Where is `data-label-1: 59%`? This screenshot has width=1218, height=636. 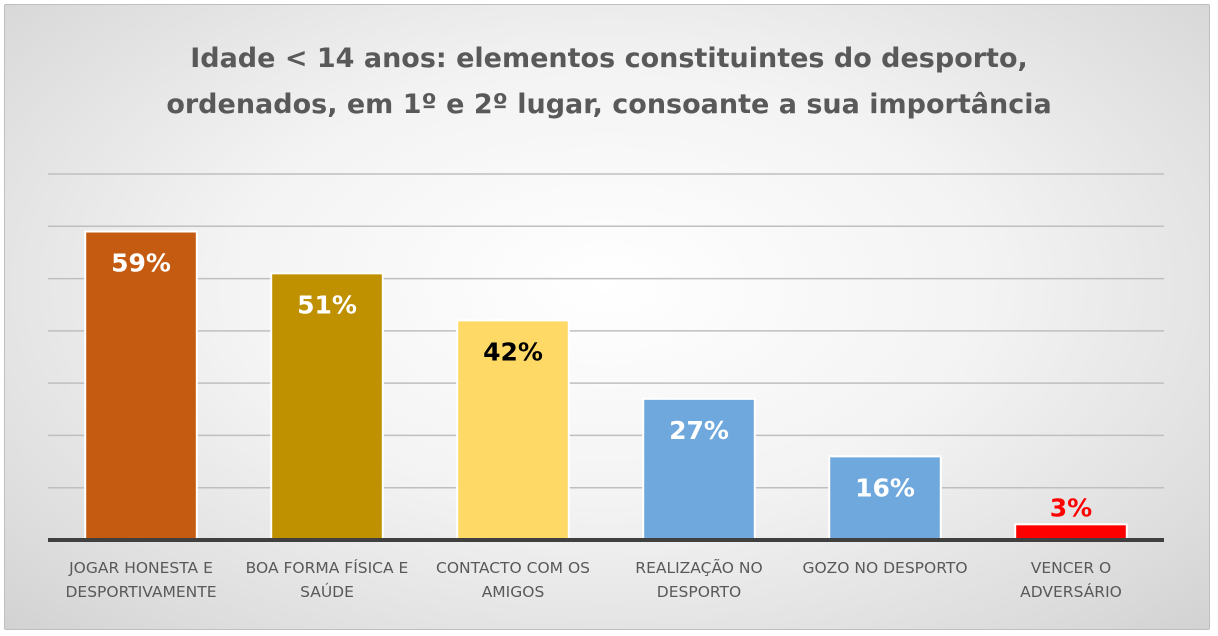
data-label-1: 59% is located at coordinates (141, 263).